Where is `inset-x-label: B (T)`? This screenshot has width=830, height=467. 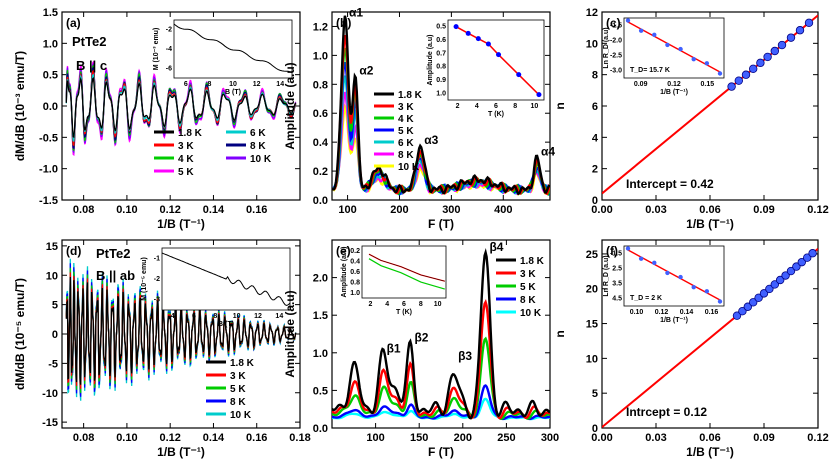 inset-x-label: B (T) is located at coordinates (233, 92).